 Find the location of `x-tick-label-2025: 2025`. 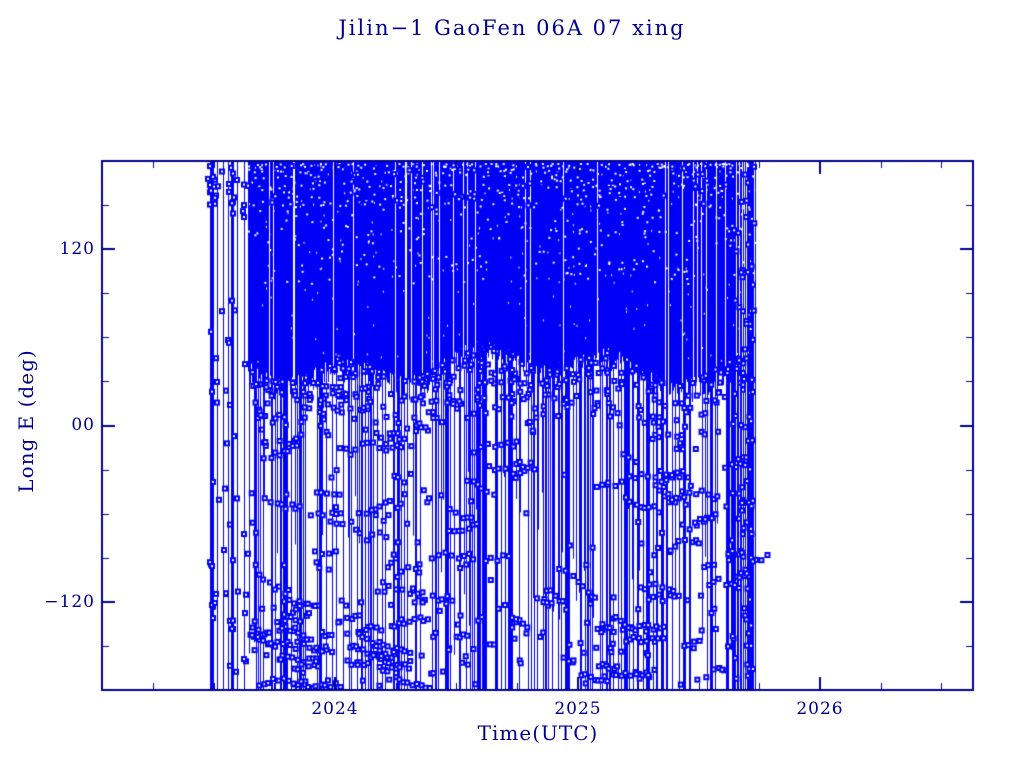

x-tick-label-2025: 2025 is located at coordinates (578, 709).